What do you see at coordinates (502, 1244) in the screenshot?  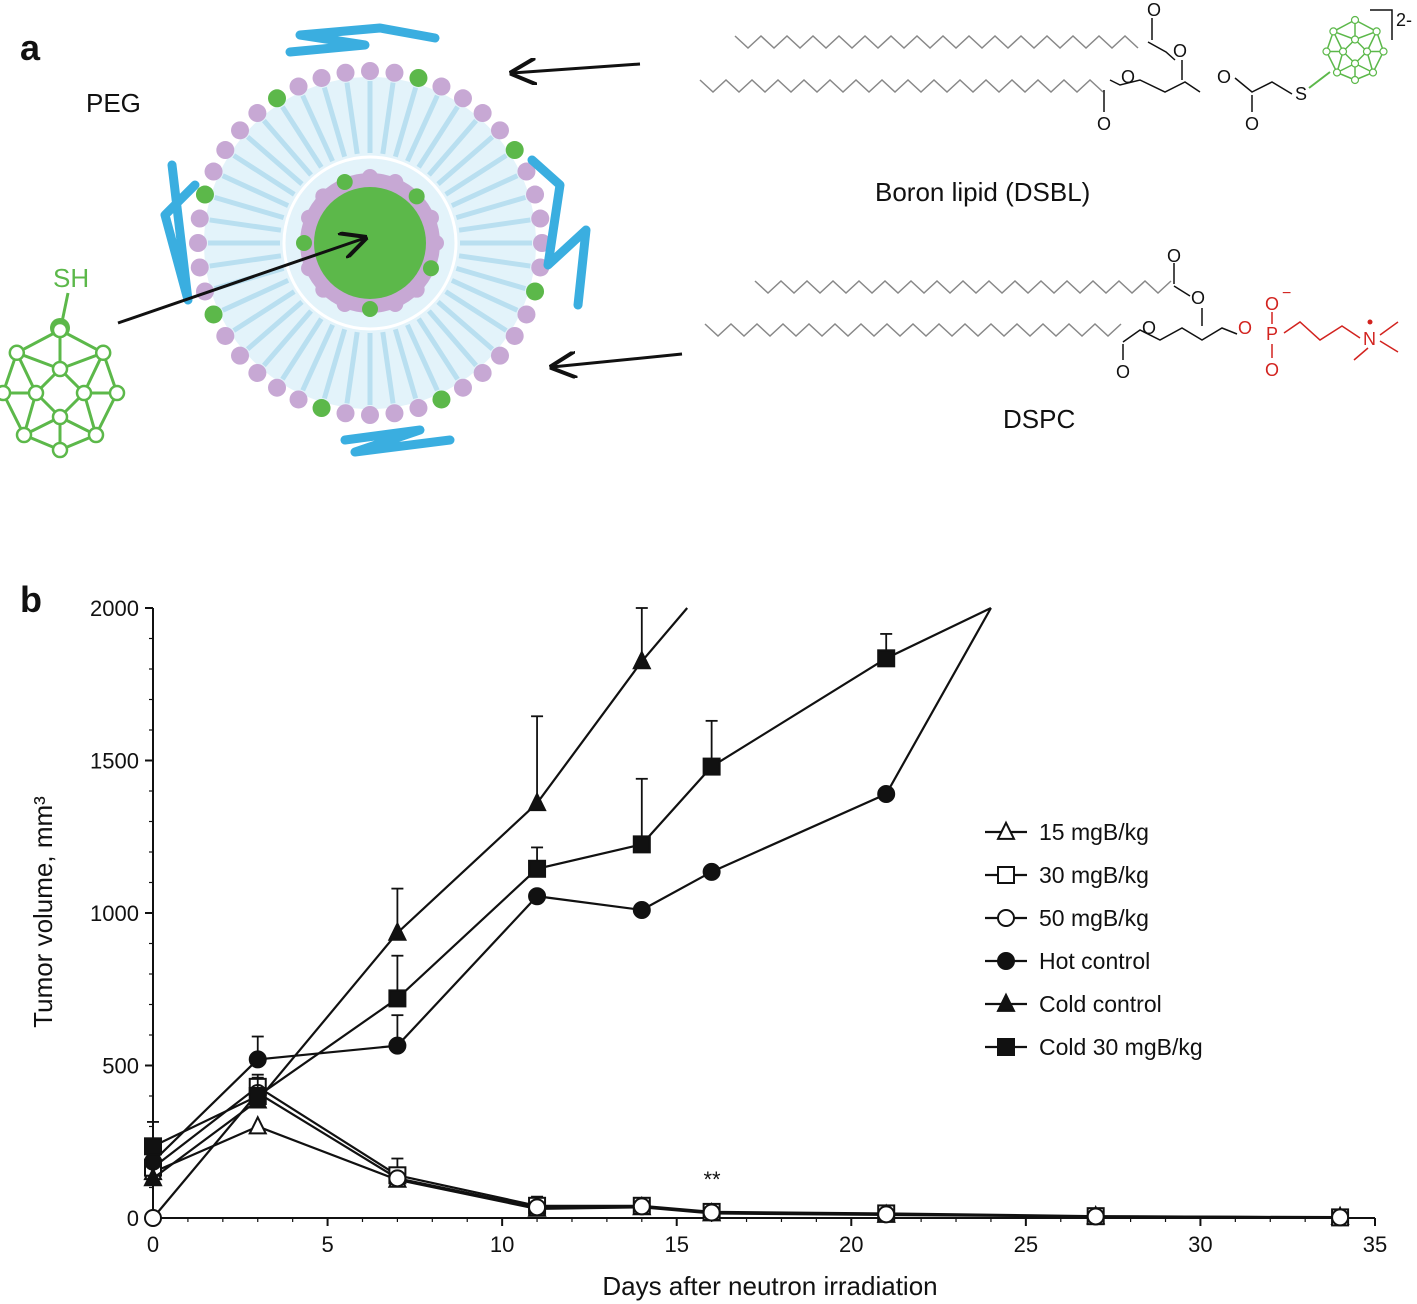 I see `x-tick-label: 10` at bounding box center [502, 1244].